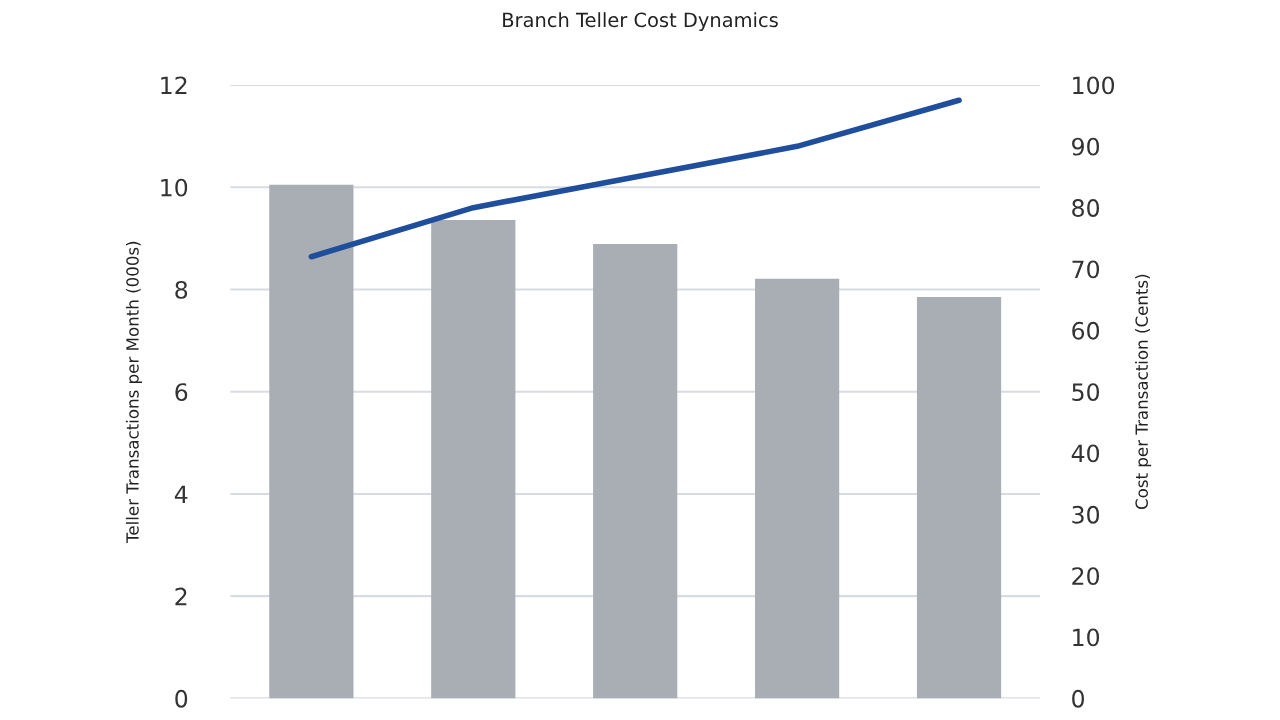  I want to click on y-tick-label: 0, so click(181, 698).